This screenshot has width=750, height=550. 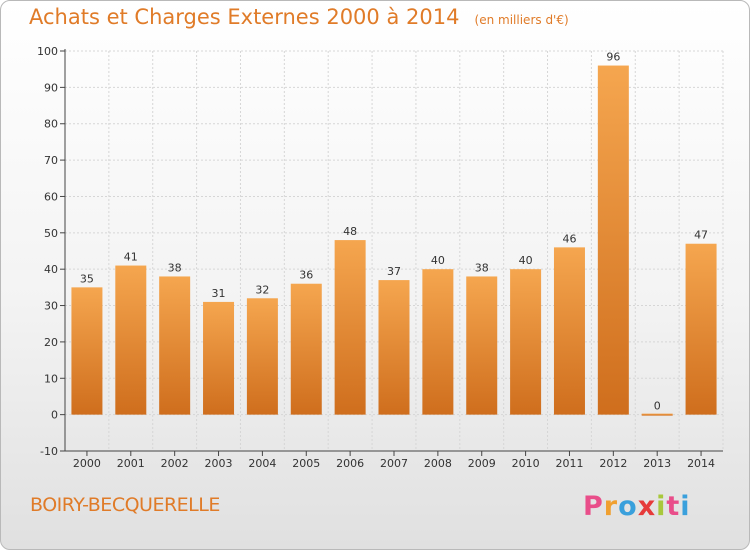 I want to click on x-tick-label: 2014, so click(x=701, y=463).